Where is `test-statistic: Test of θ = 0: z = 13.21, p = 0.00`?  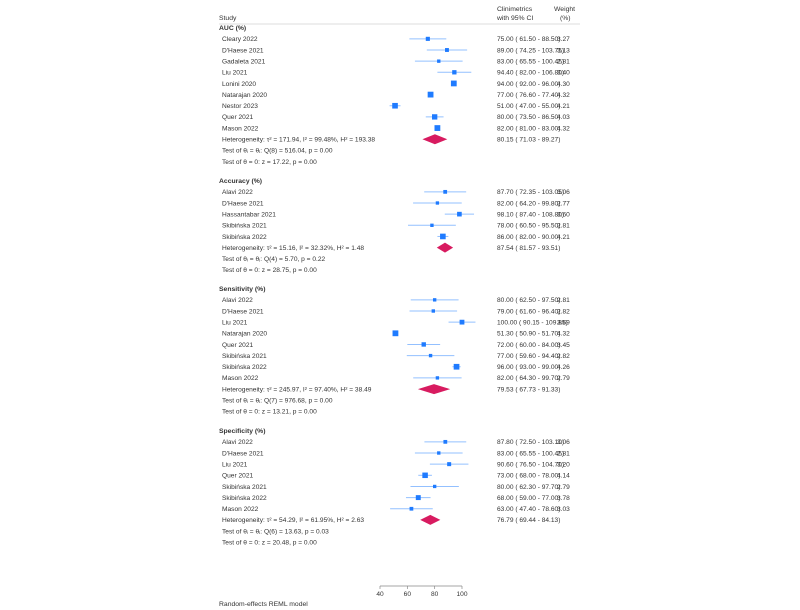
test-statistic: Test of θ = 0: z = 13.21, p = 0.00 is located at coordinates (269, 412).